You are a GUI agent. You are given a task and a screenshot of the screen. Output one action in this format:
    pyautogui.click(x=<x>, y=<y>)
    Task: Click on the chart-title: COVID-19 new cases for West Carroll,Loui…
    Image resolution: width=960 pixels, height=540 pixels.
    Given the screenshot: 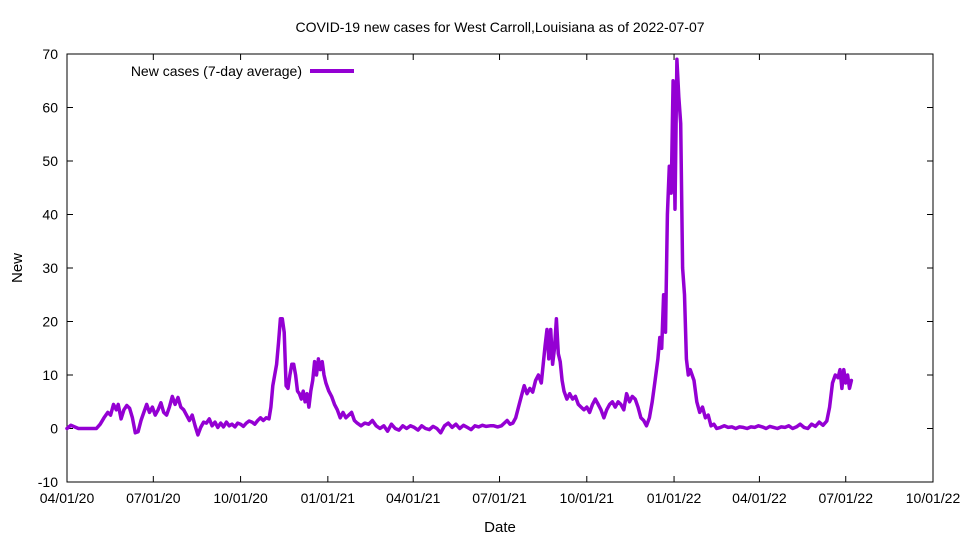 What is the action you would take?
    pyautogui.click(x=499, y=27)
    